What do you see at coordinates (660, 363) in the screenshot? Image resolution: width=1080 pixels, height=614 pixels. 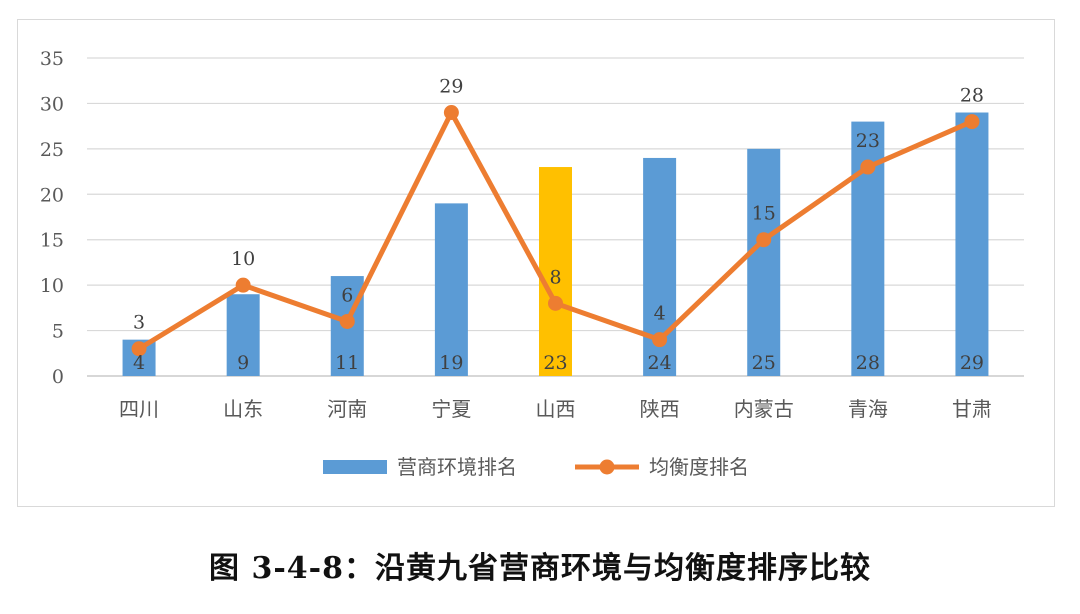 I see `bar-value-label: 24` at bounding box center [660, 363].